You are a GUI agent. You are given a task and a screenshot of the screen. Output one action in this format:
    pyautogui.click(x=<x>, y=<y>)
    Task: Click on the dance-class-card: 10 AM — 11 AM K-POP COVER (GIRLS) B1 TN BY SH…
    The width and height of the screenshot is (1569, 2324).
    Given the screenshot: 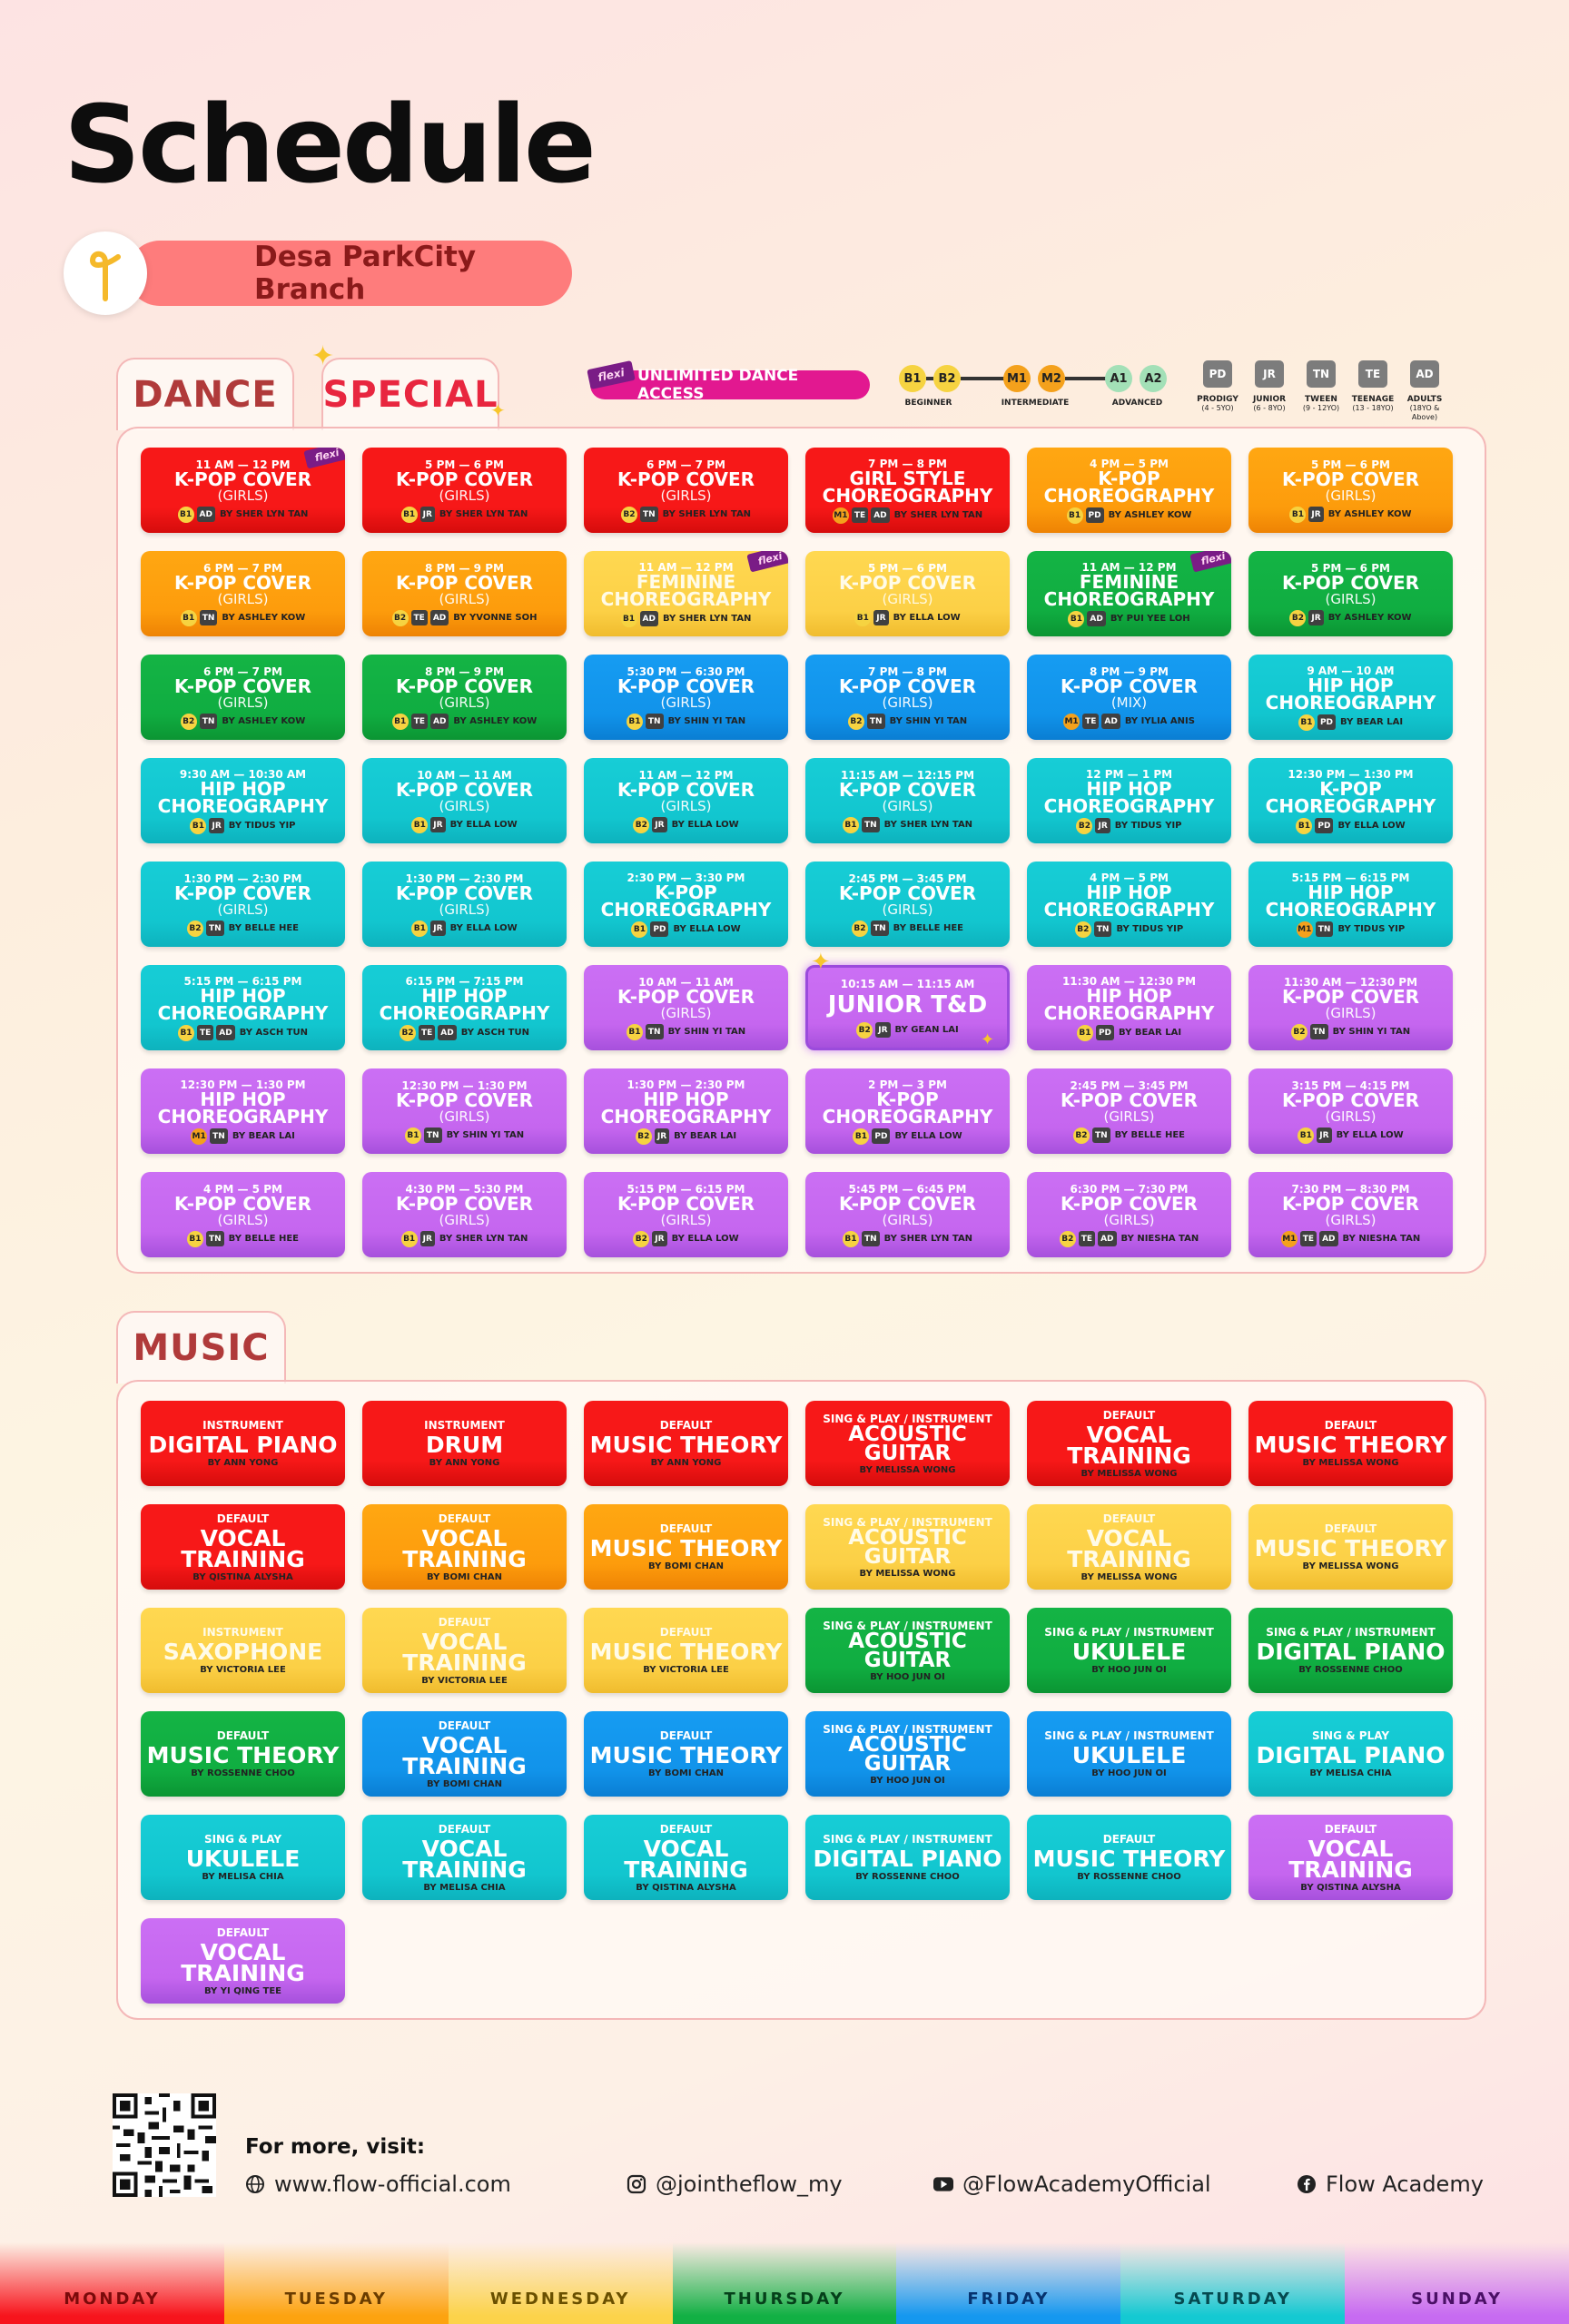 What is the action you would take?
    pyautogui.click(x=686, y=1007)
    